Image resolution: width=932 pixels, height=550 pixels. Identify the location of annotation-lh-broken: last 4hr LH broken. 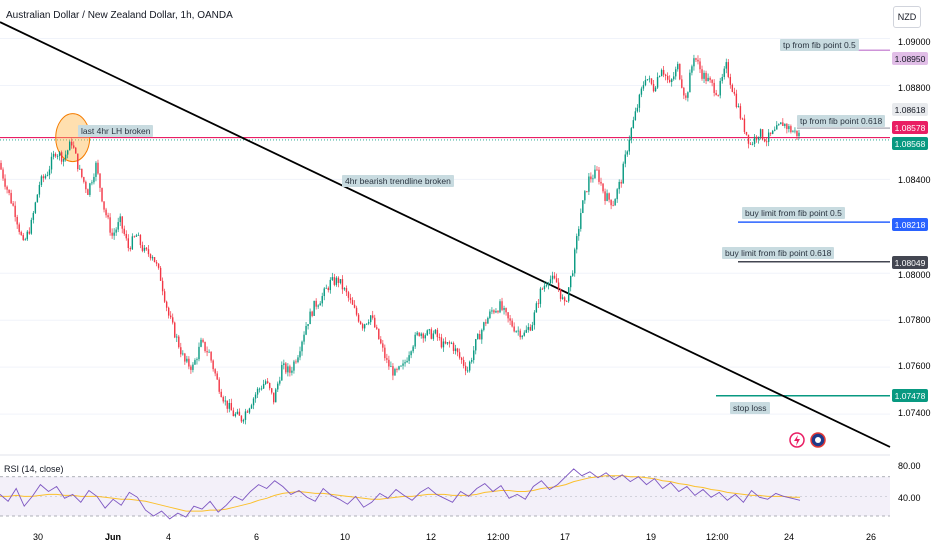
(116, 131).